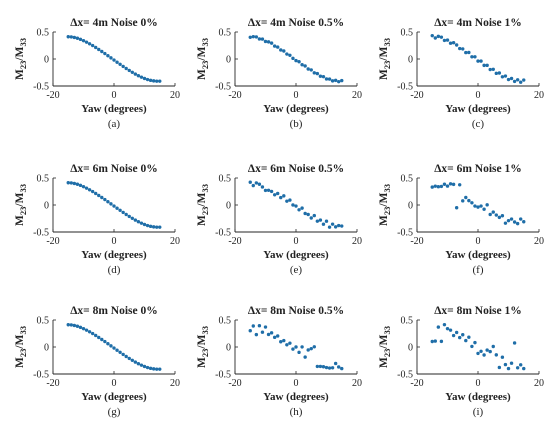 Image resolution: width=550 pixels, height=439 pixels. What do you see at coordinates (478, 311) in the screenshot?
I see `panel-title: Δx= 8m Noise 1%` at bounding box center [478, 311].